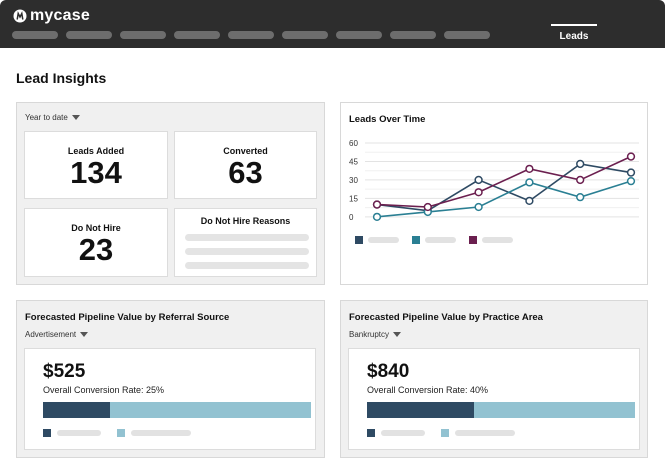 This screenshot has height=475, width=665. I want to click on y-tick-label: 0, so click(351, 217).